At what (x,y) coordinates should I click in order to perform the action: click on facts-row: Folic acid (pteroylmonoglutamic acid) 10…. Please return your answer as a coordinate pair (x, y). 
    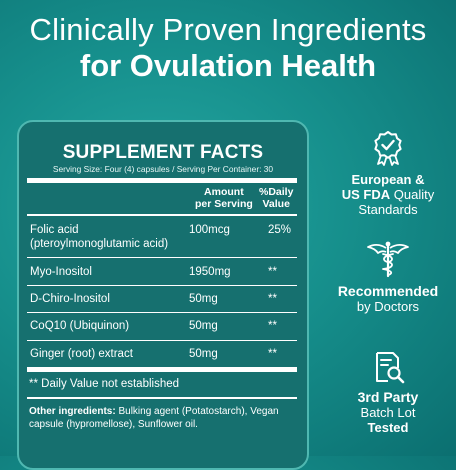
    Looking at the image, I should click on (162, 238).